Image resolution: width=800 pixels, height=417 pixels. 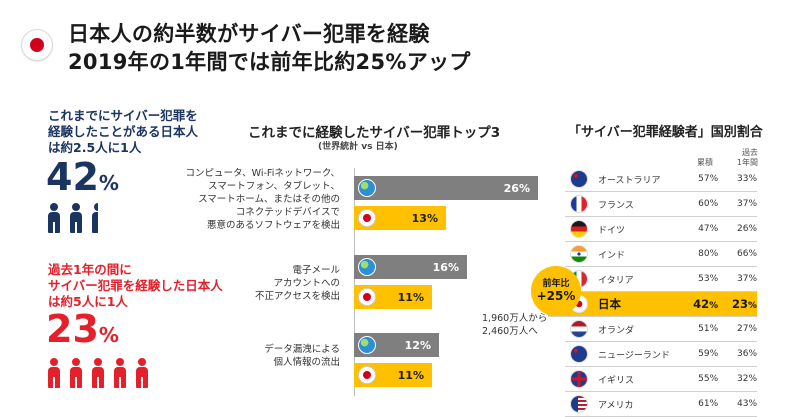 What do you see at coordinates (708, 254) in the screenshot?
I see `cumulative-number: 80%` at bounding box center [708, 254].